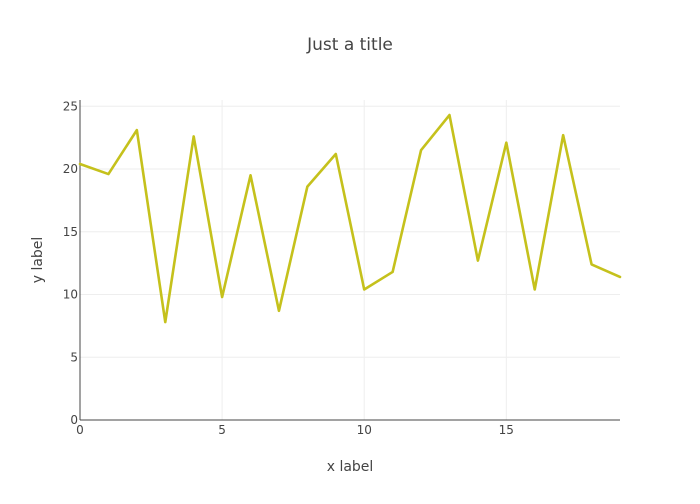  What do you see at coordinates (38, 260) in the screenshot?
I see `y-axis-label: y label` at bounding box center [38, 260].